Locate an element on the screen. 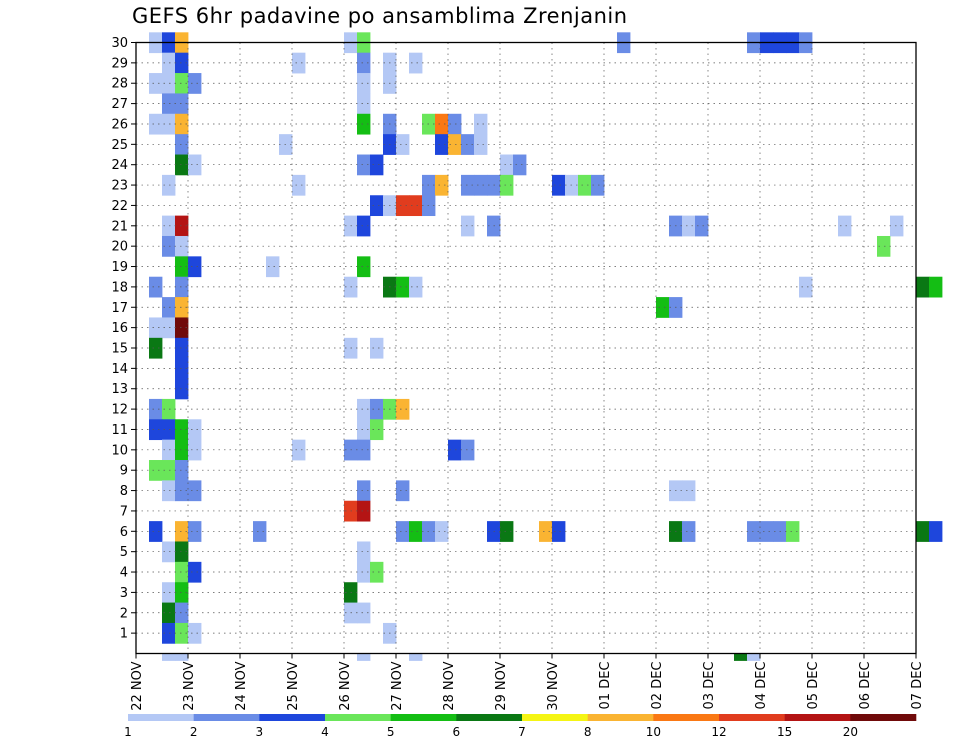  x-tick-label: 28 NOV is located at coordinates (449, 685).